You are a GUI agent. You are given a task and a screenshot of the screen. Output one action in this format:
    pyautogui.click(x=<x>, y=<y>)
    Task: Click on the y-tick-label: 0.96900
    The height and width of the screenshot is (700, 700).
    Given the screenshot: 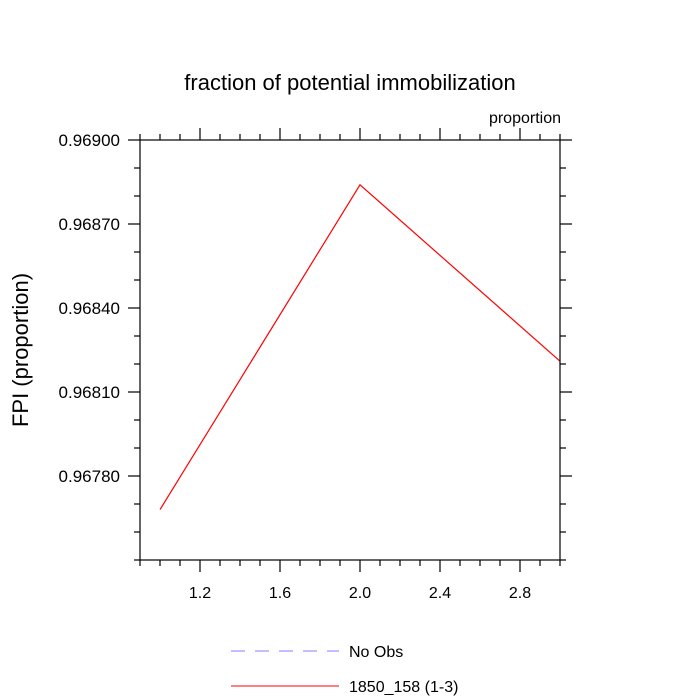 What is the action you would take?
    pyautogui.click(x=89, y=140)
    